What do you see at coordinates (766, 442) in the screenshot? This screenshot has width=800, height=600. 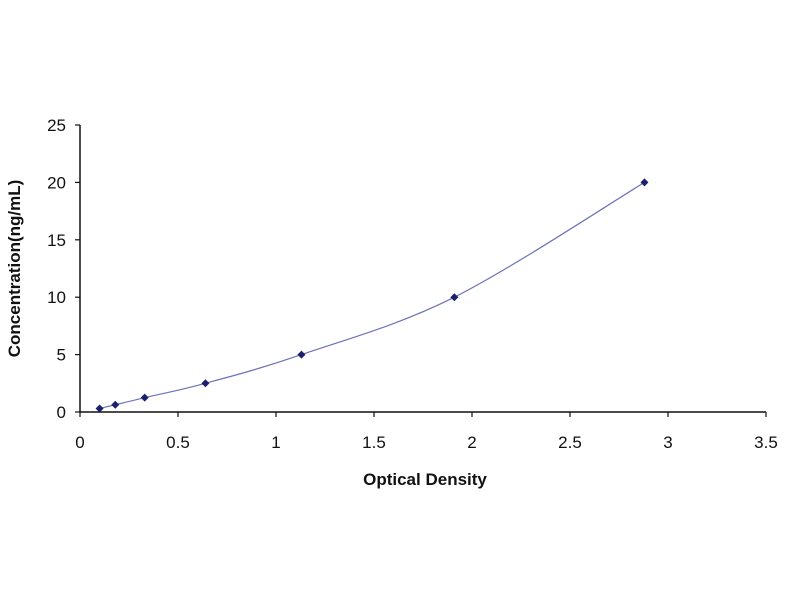 I see `x-tick-label: 3.5` at bounding box center [766, 442].